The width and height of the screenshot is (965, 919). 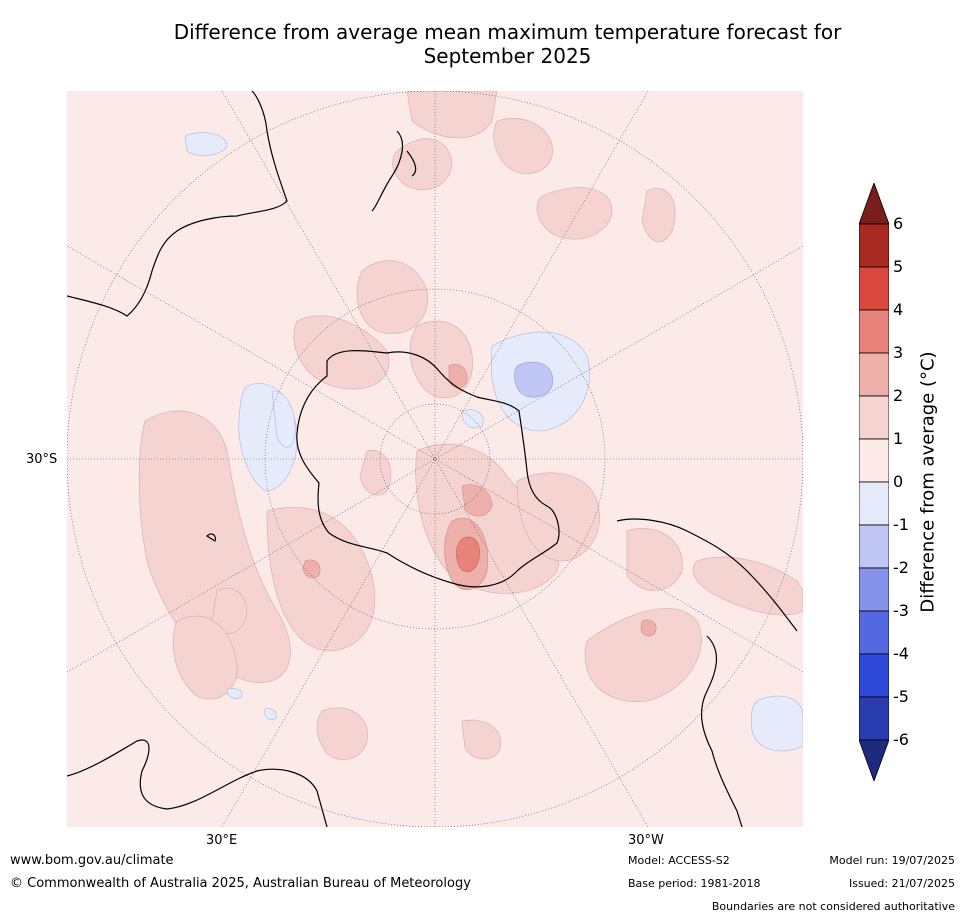 What do you see at coordinates (901, 524) in the screenshot?
I see `colorbar-tick-label: -1` at bounding box center [901, 524].